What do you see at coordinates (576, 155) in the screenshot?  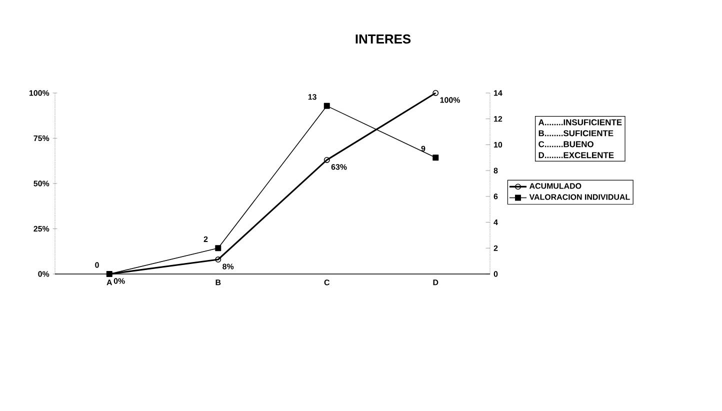 I see `text: D........EXCELENTE` at bounding box center [576, 155].